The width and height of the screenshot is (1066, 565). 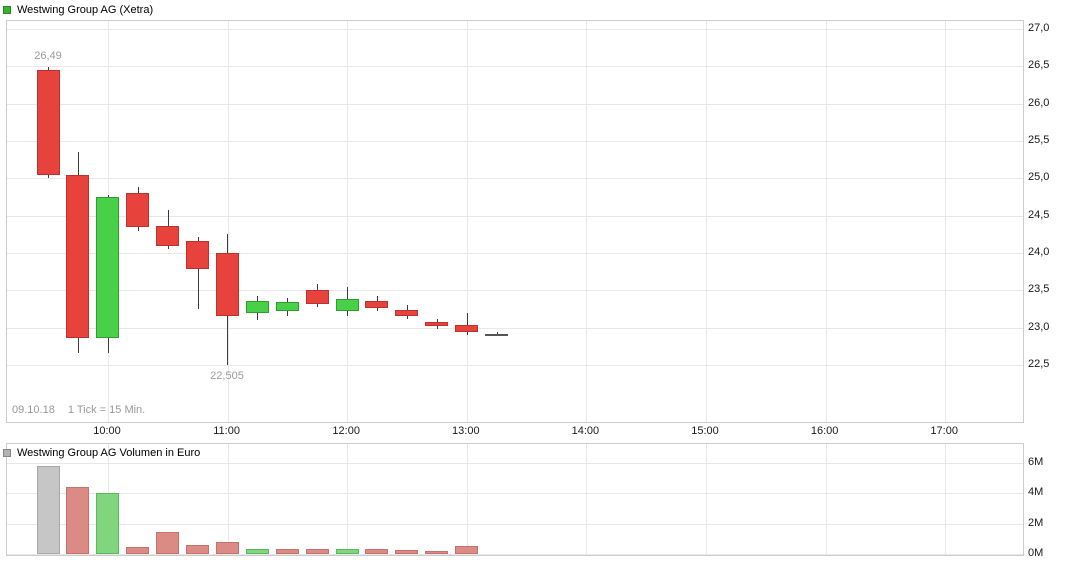 I want to click on price-y-tick-label: 25,0, so click(x=1039, y=177).